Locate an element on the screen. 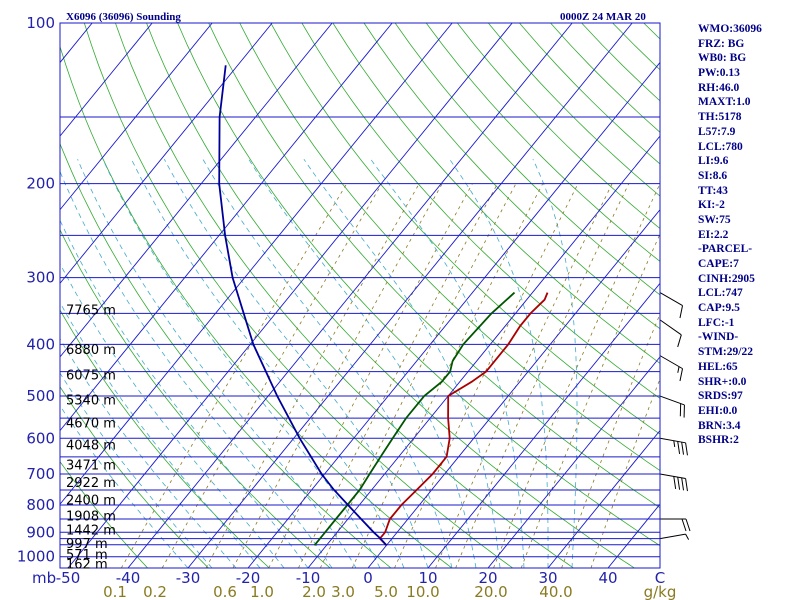 The width and height of the screenshot is (800, 600). index-line: EI:2.2 is located at coordinates (713, 234).